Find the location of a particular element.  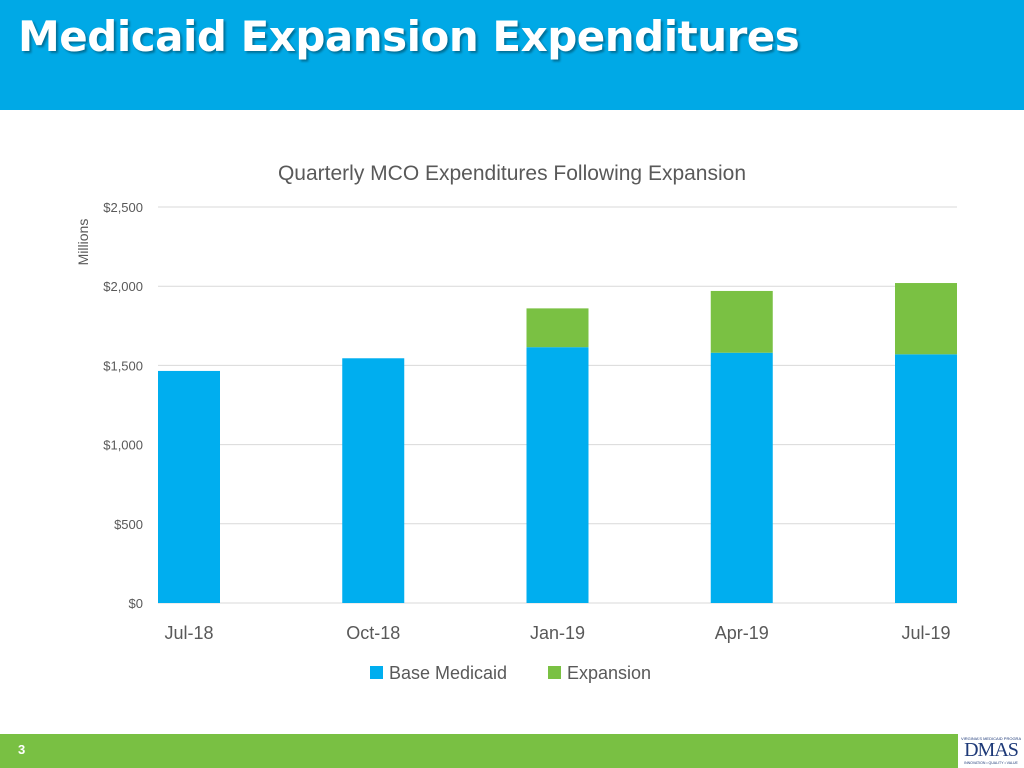

legend-label: Expansion is located at coordinates (609, 673).